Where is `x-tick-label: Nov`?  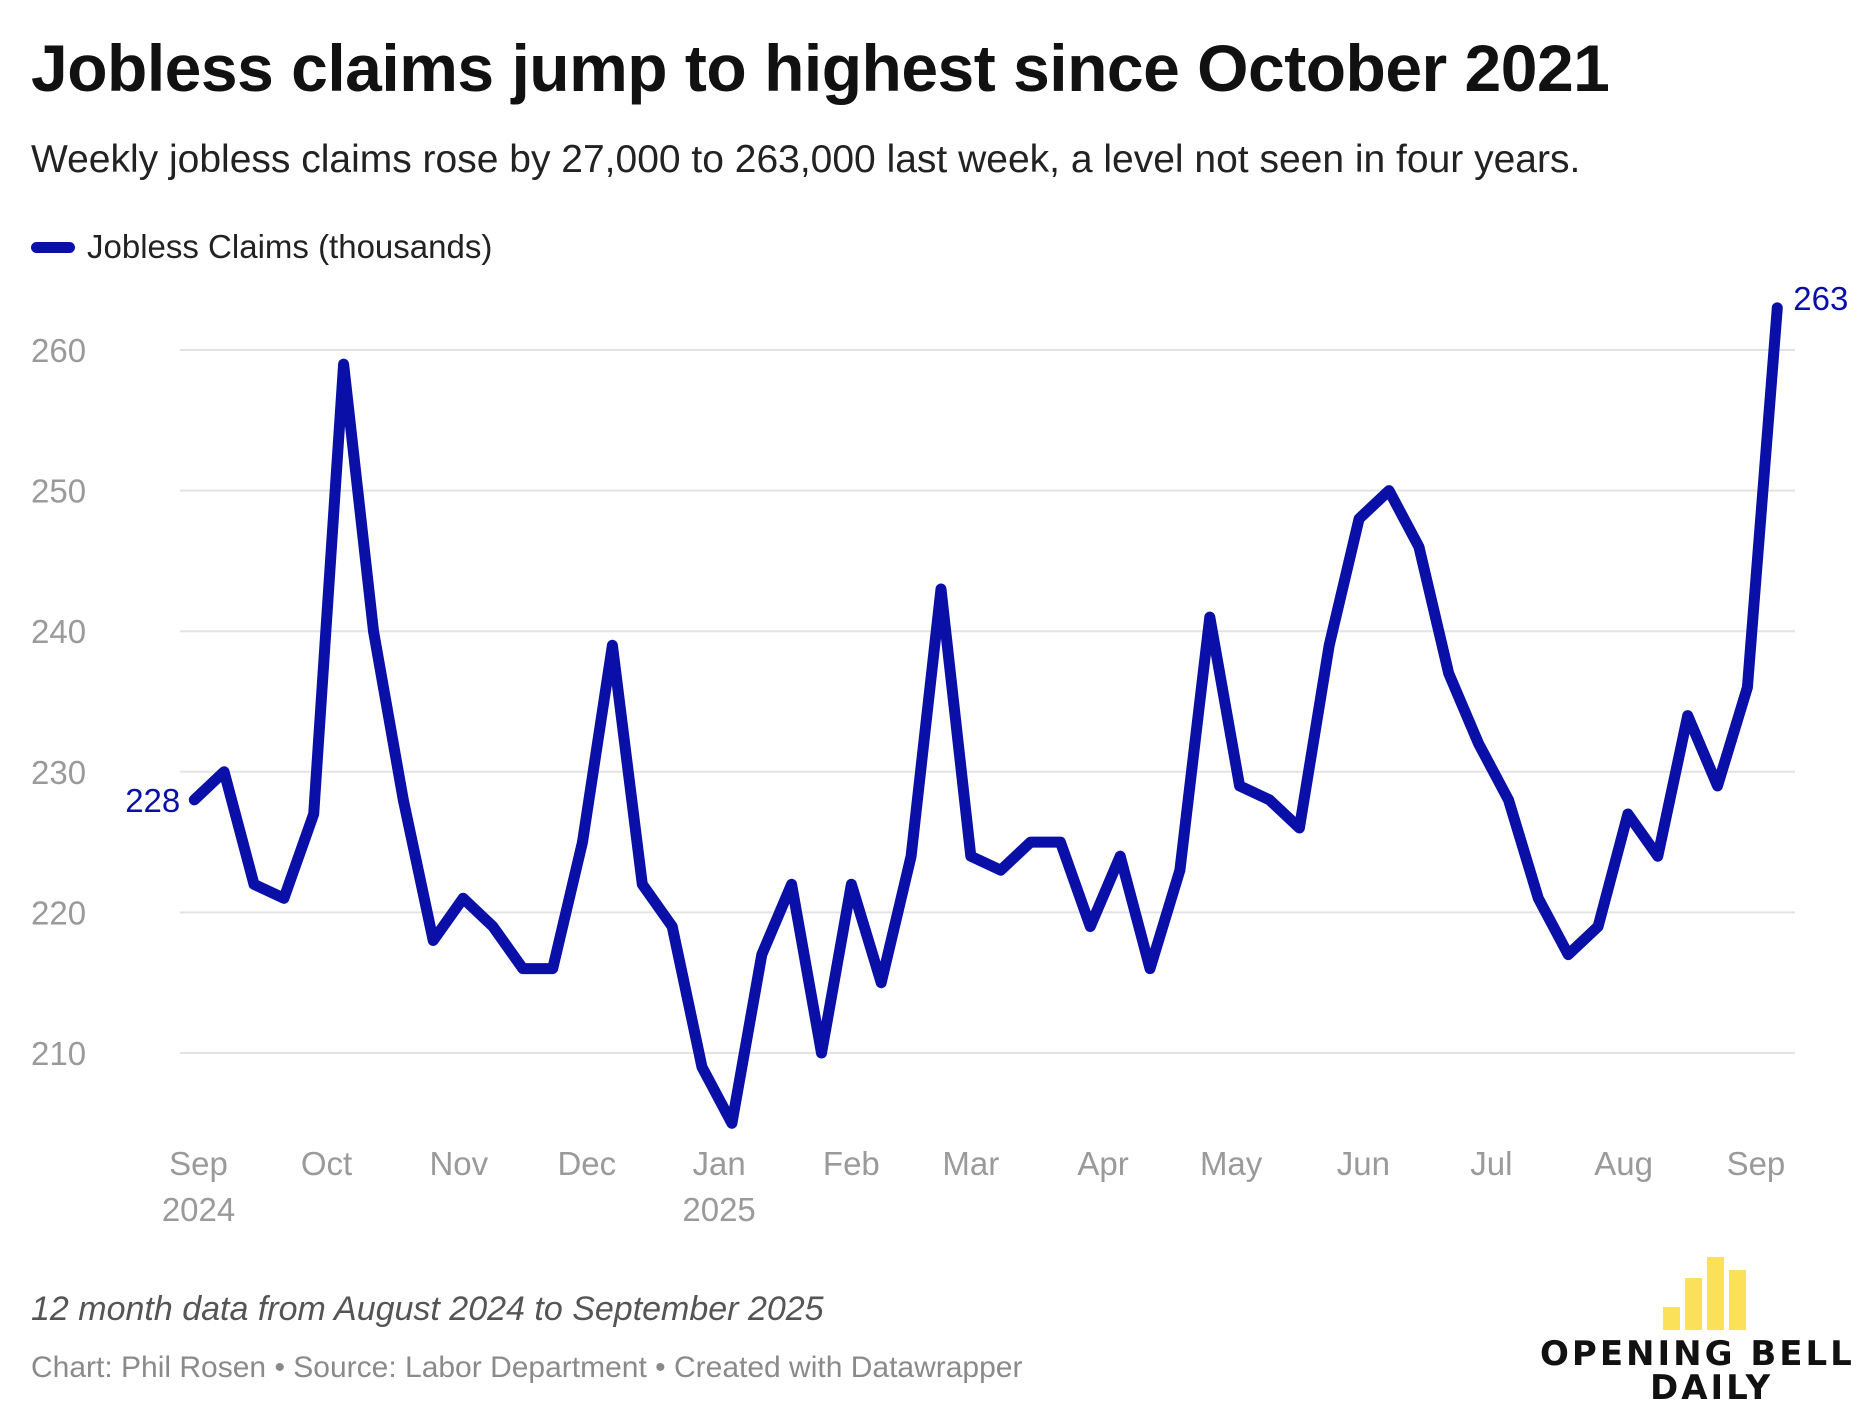 x-tick-label: Nov is located at coordinates (458, 1163).